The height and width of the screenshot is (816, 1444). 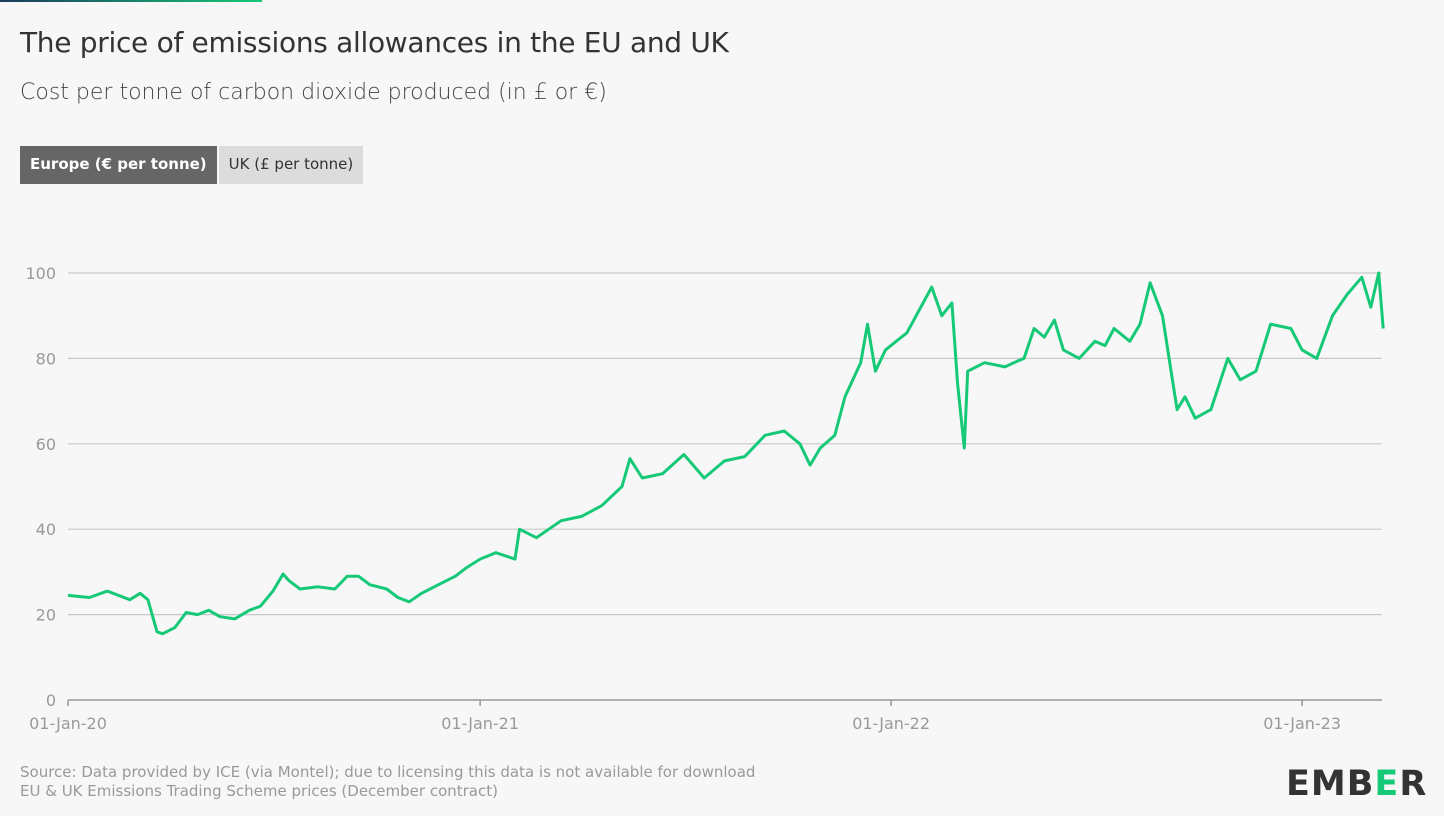 I want to click on tab-uk: UK (£ per tonne), so click(x=291, y=165).